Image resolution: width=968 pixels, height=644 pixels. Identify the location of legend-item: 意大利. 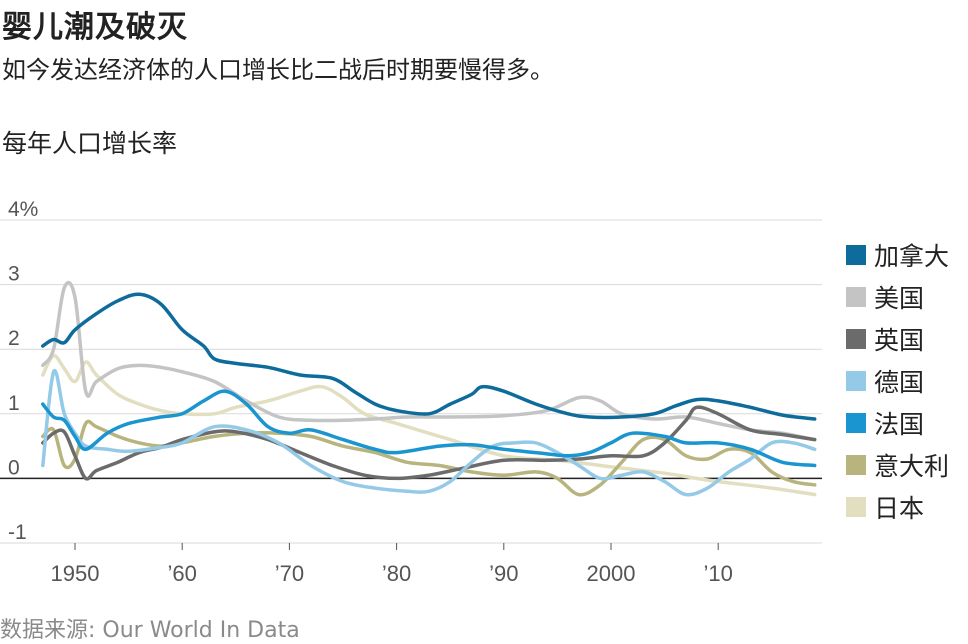
(897, 465).